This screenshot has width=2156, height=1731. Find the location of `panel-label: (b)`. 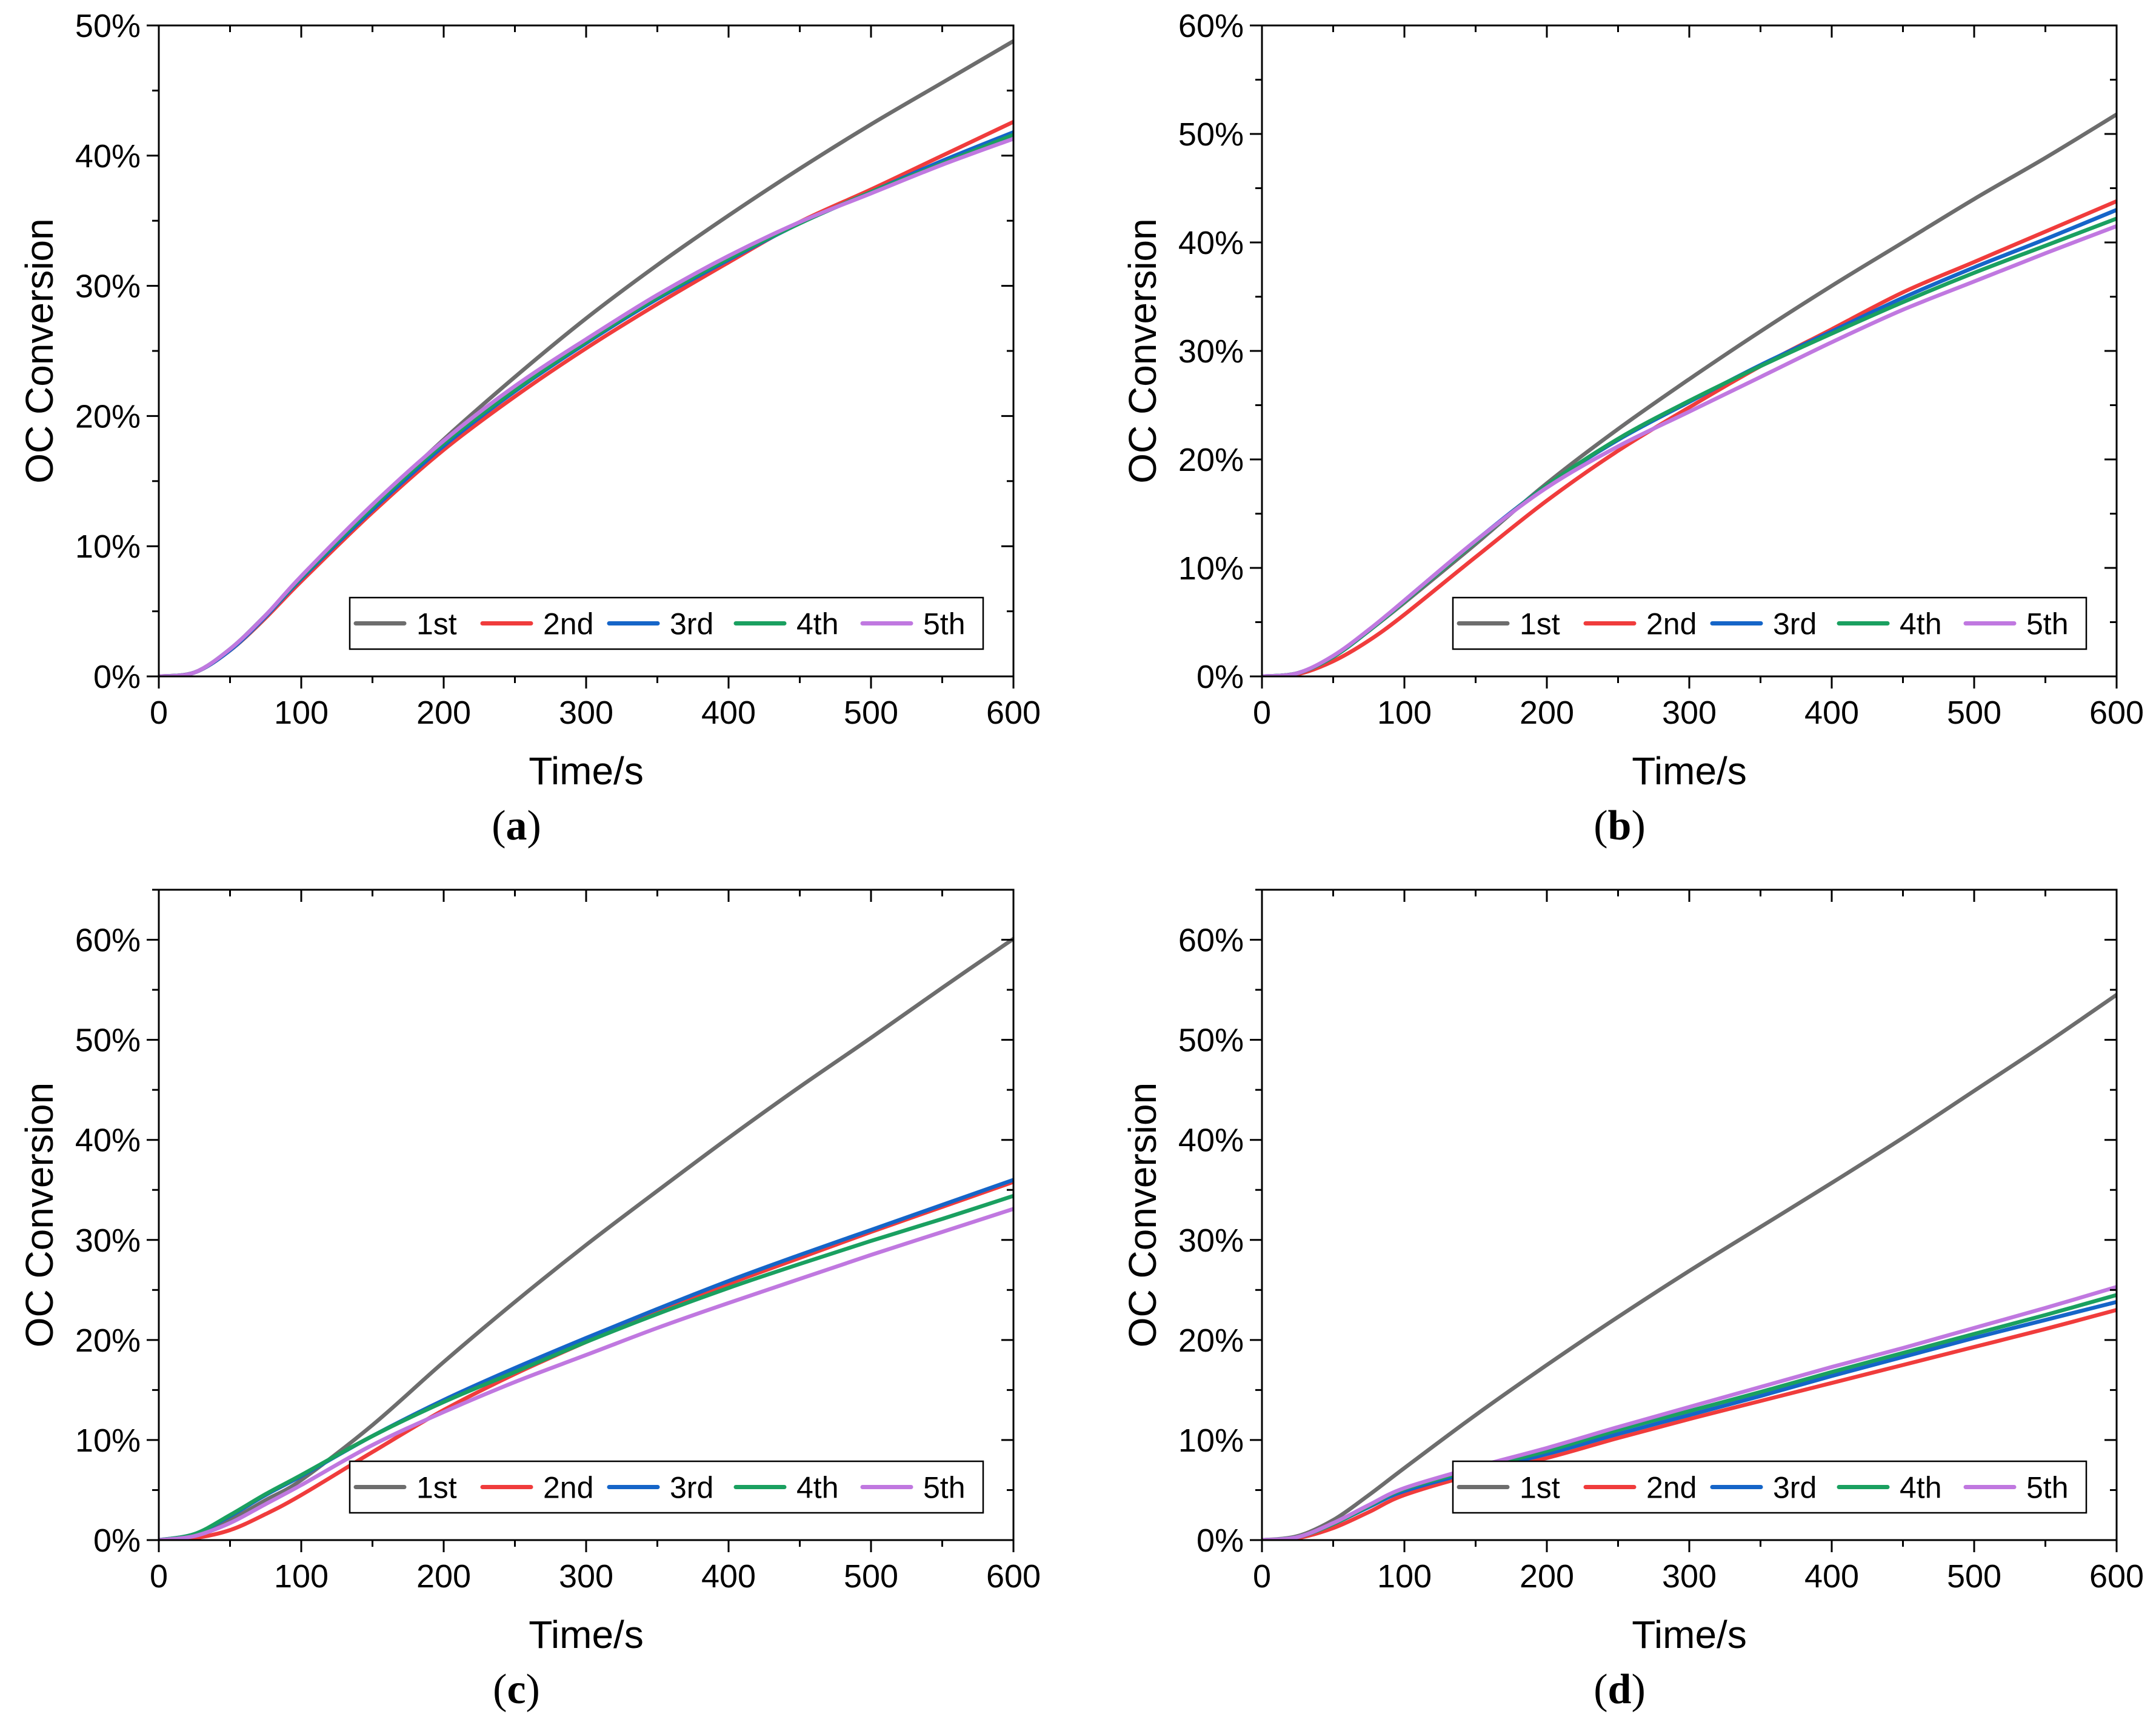

panel-label: (b) is located at coordinates (1620, 825).